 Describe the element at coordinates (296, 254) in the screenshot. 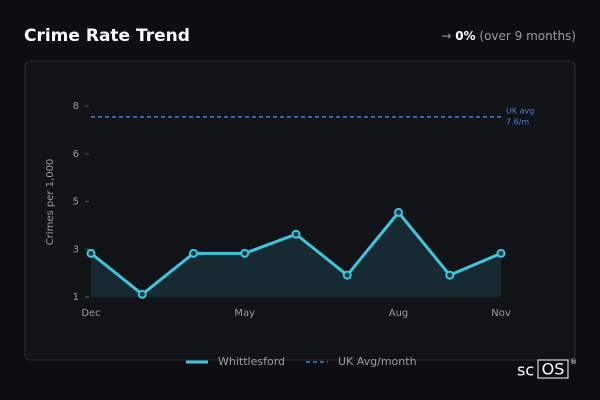

I see `area` at that location.